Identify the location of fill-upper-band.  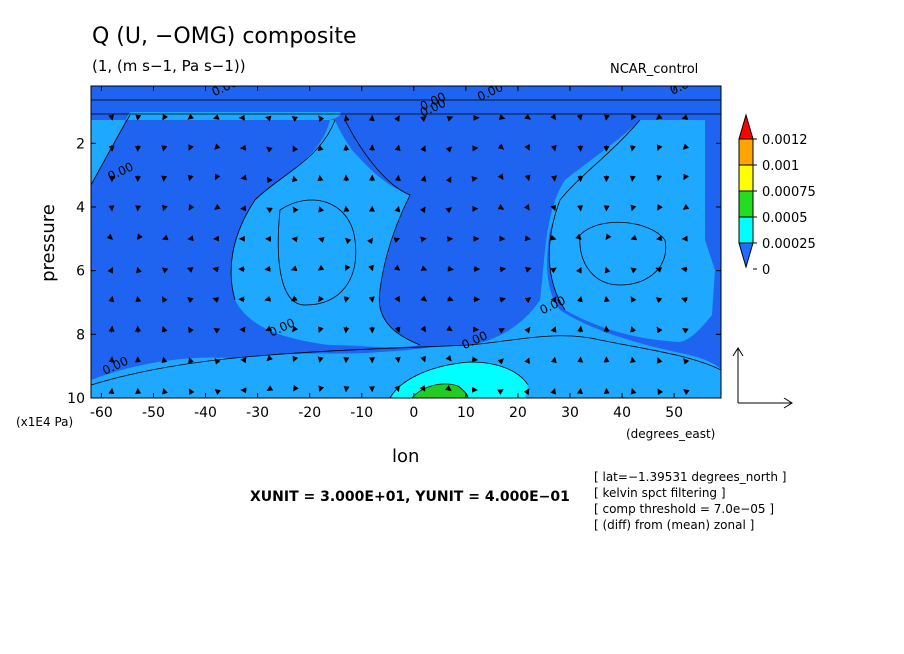
(406, 107).